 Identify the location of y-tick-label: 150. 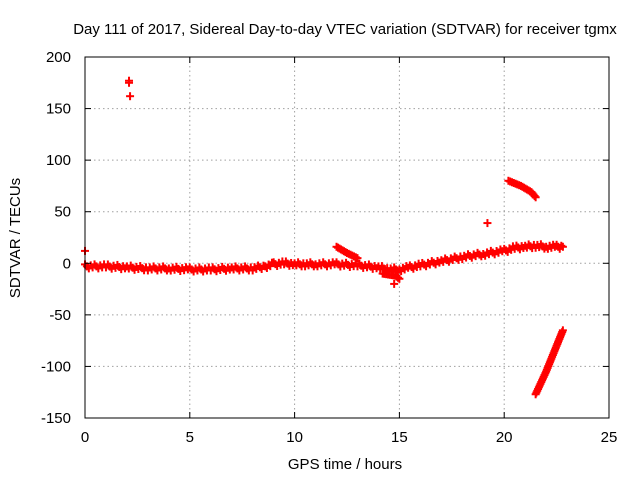
(58, 109).